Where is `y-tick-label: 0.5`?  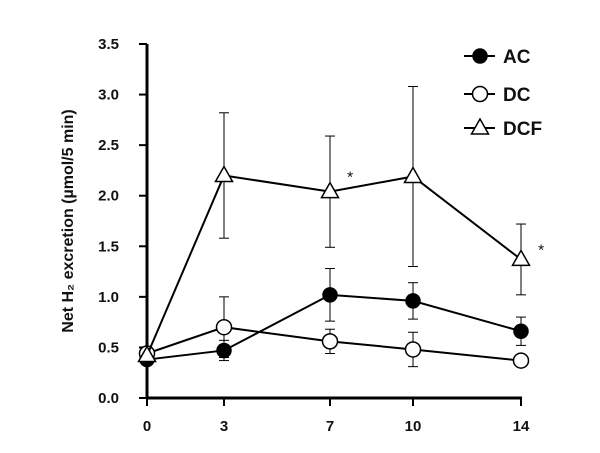 y-tick-label: 0.5 is located at coordinates (108, 347).